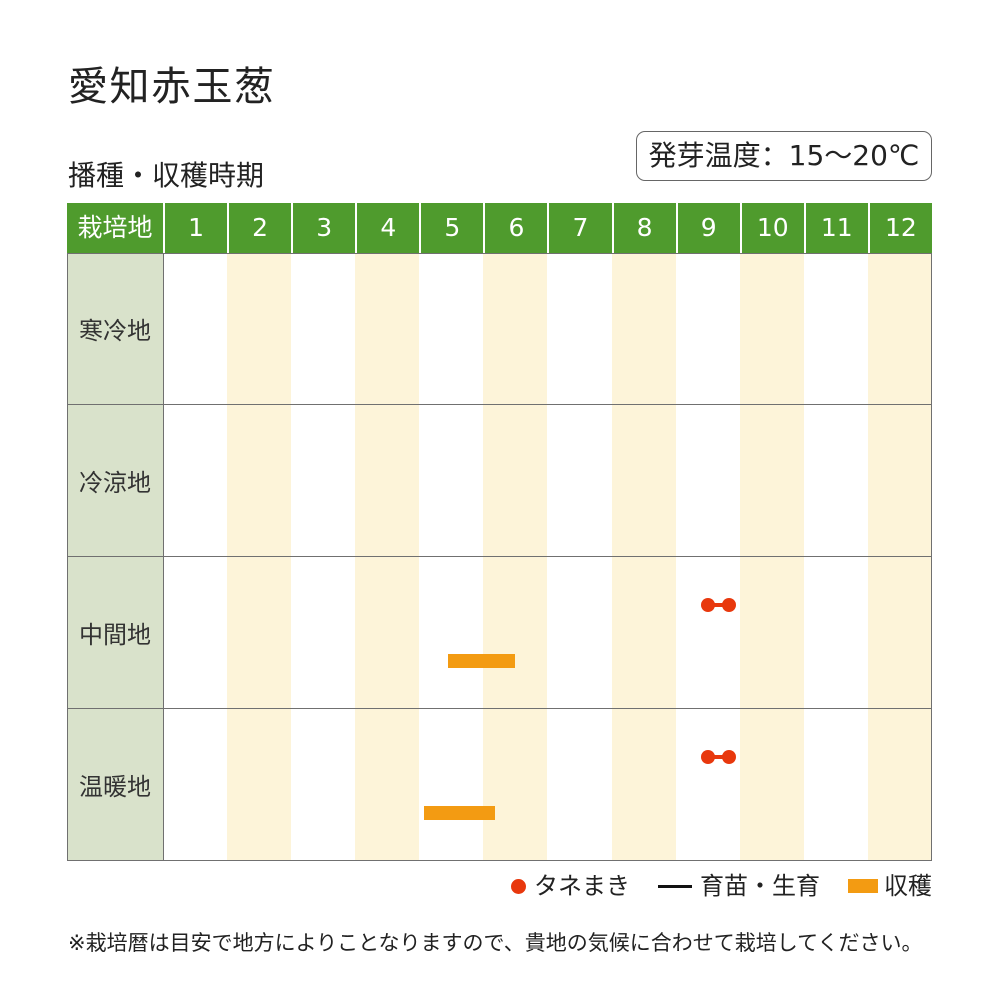  I want to click on harvest-r4-bar, so click(459, 813).